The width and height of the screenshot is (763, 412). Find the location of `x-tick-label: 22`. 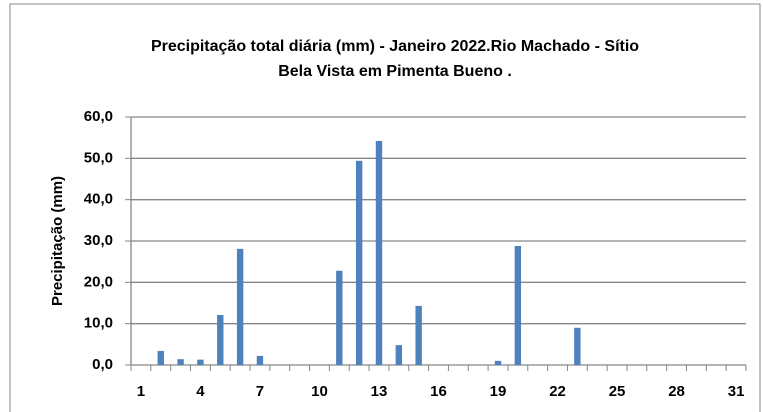

x-tick-label: 22 is located at coordinates (557, 391).